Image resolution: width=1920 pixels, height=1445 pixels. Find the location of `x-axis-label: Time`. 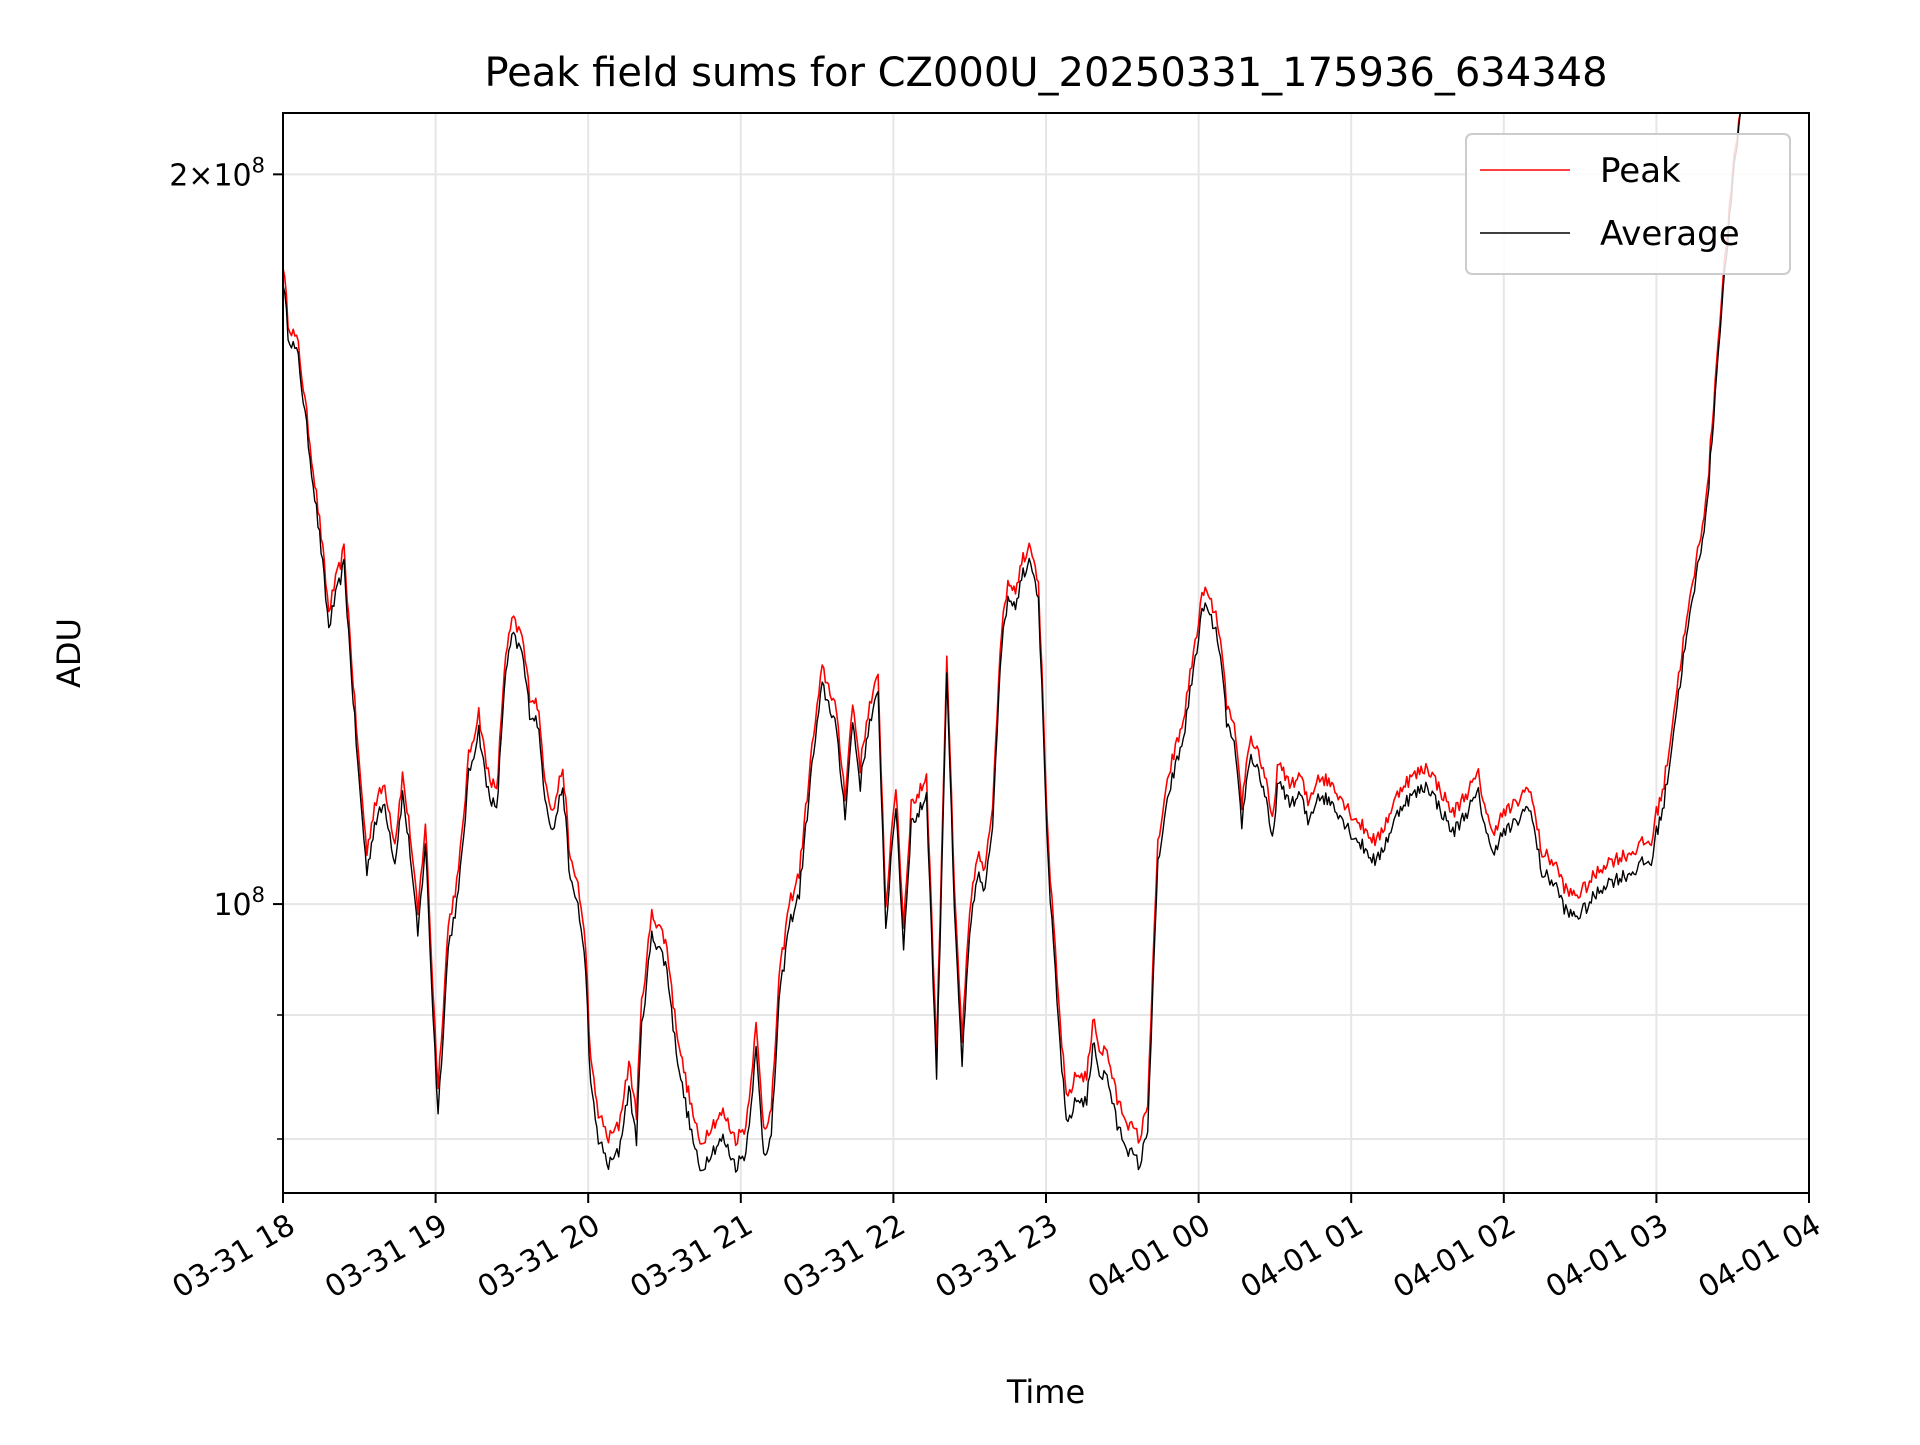

x-axis-label: Time is located at coordinates (1045, 1392).